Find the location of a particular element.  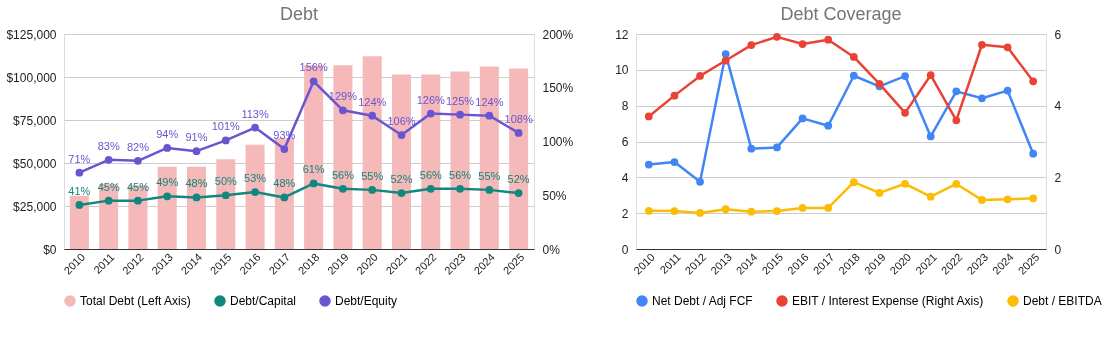

legend-label: Debt/Equity is located at coordinates (366, 301).